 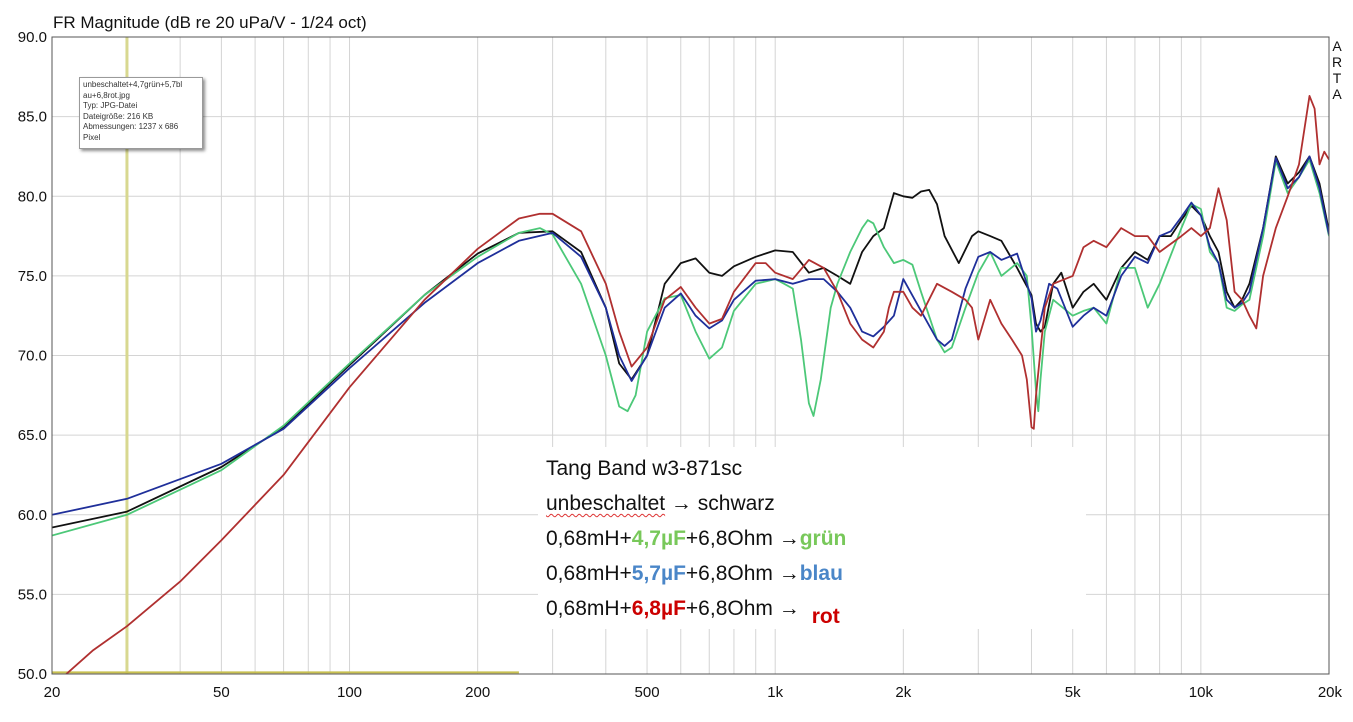 I want to click on tooltip-line: Typ: JPG-Datei, so click(x=110, y=105).